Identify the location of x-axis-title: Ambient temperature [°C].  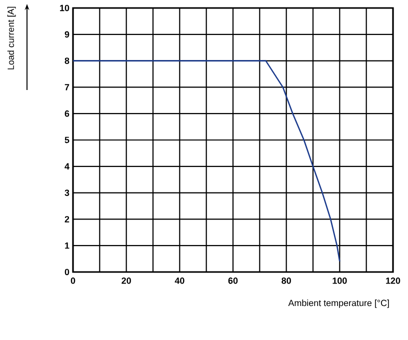
(338, 304).